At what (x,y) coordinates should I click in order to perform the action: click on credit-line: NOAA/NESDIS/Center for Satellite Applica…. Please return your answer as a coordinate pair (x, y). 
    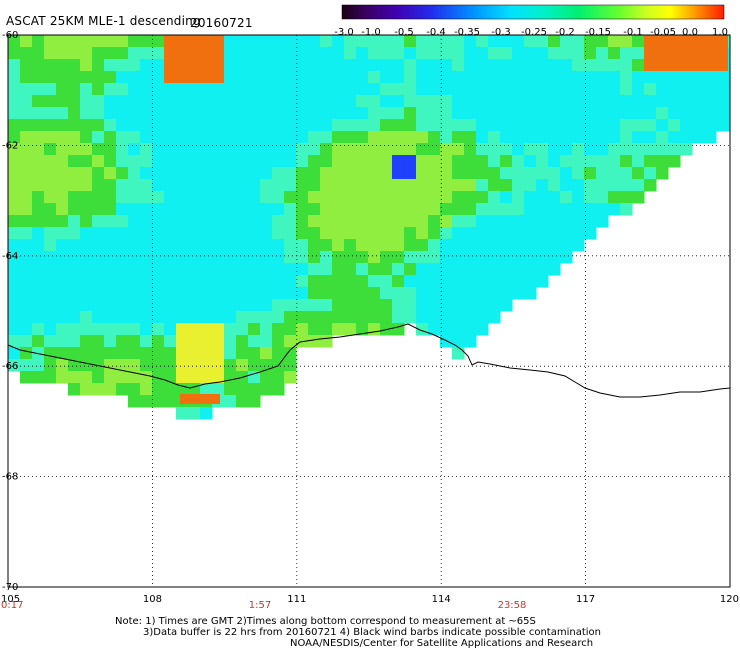
    Looking at the image, I should click on (442, 643).